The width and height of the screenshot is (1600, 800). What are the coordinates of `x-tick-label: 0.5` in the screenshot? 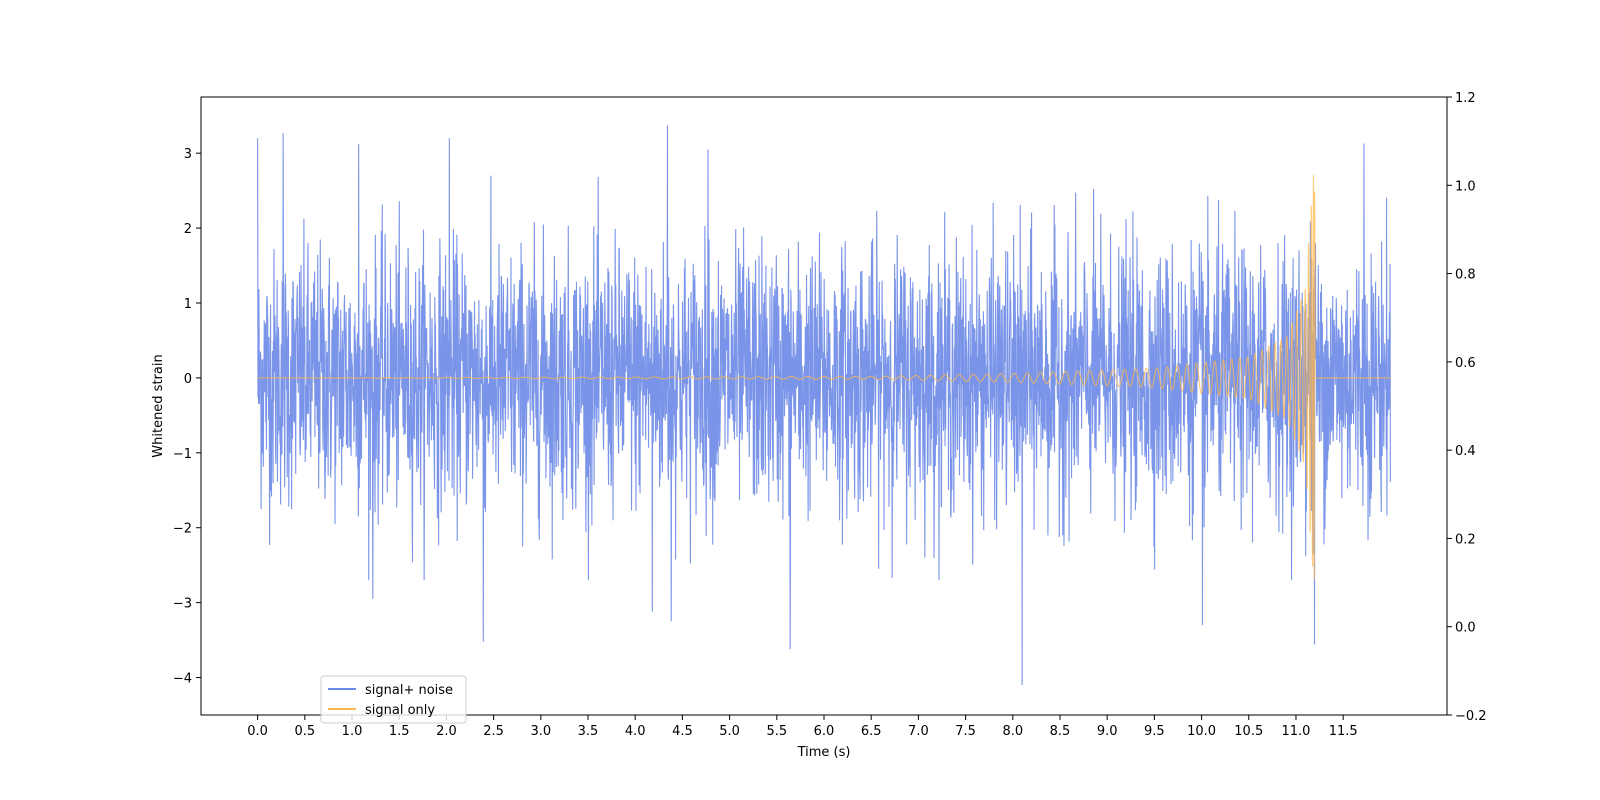 It's located at (304, 731).